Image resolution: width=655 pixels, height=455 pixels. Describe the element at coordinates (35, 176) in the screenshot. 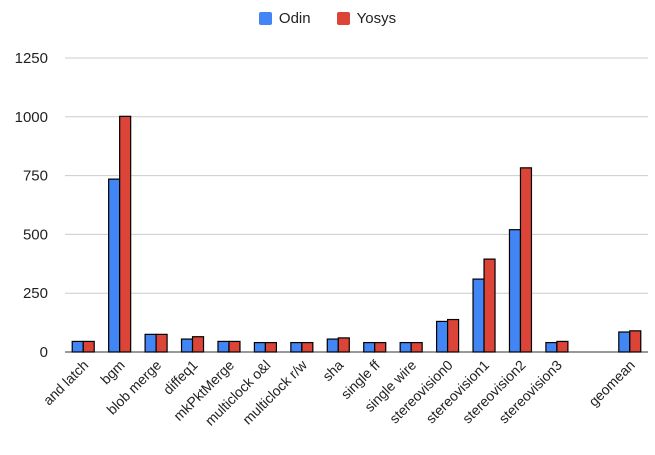

I see `y-tick-label: 750` at that location.